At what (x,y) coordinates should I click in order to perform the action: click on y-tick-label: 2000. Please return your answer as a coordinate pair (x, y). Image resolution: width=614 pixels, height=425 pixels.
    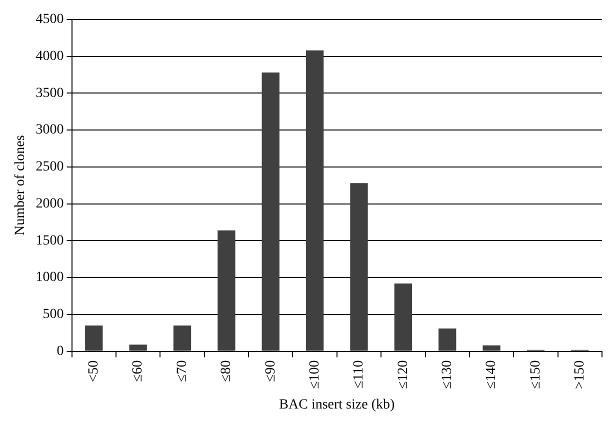
    Looking at the image, I should click on (50, 204).